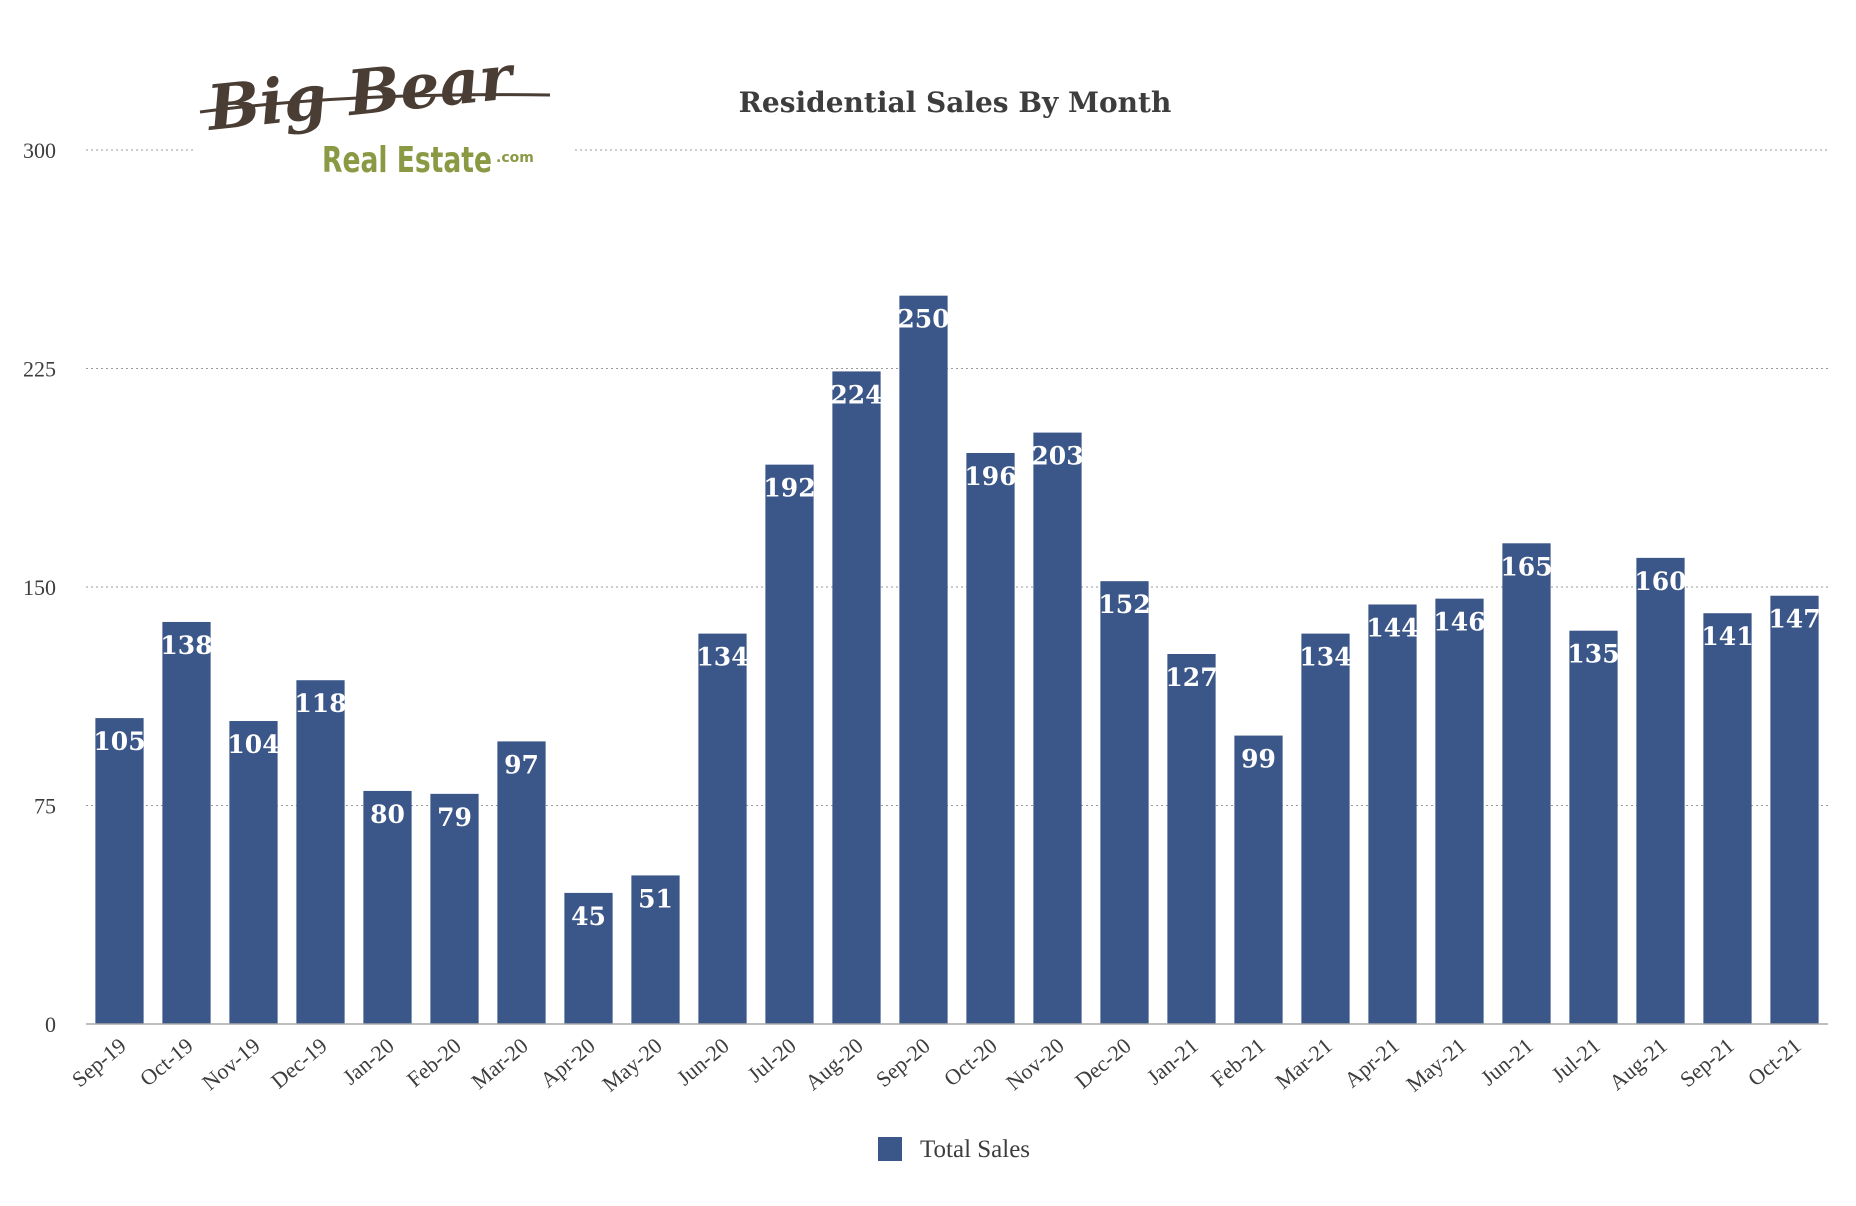 This screenshot has height=1206, width=1856. I want to click on bar-value-label: 104, so click(253, 744).